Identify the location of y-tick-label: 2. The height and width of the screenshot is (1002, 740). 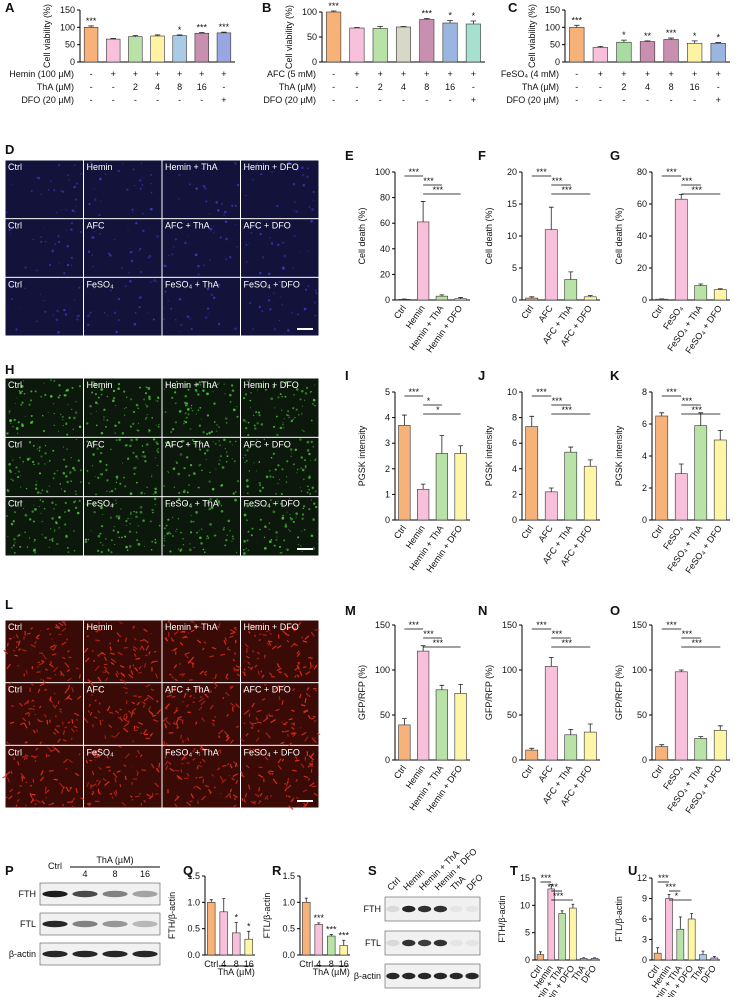
(514, 494).